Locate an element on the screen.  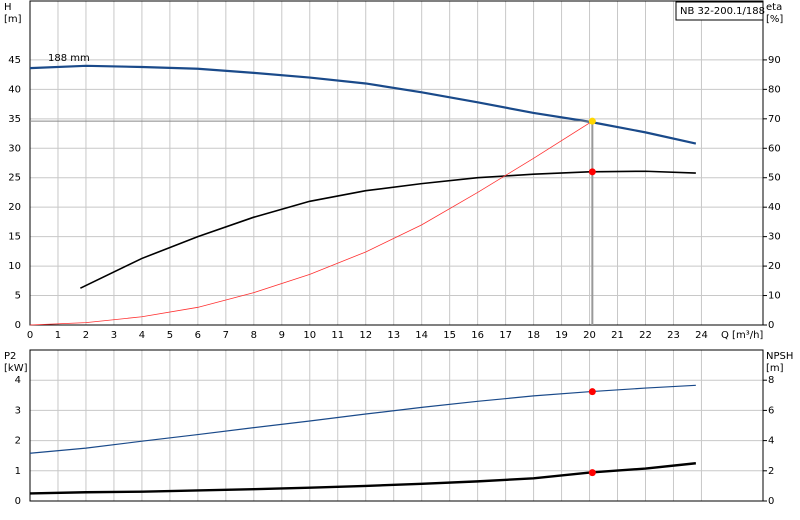
y-tick-label: 20 is located at coordinates (14, 207).